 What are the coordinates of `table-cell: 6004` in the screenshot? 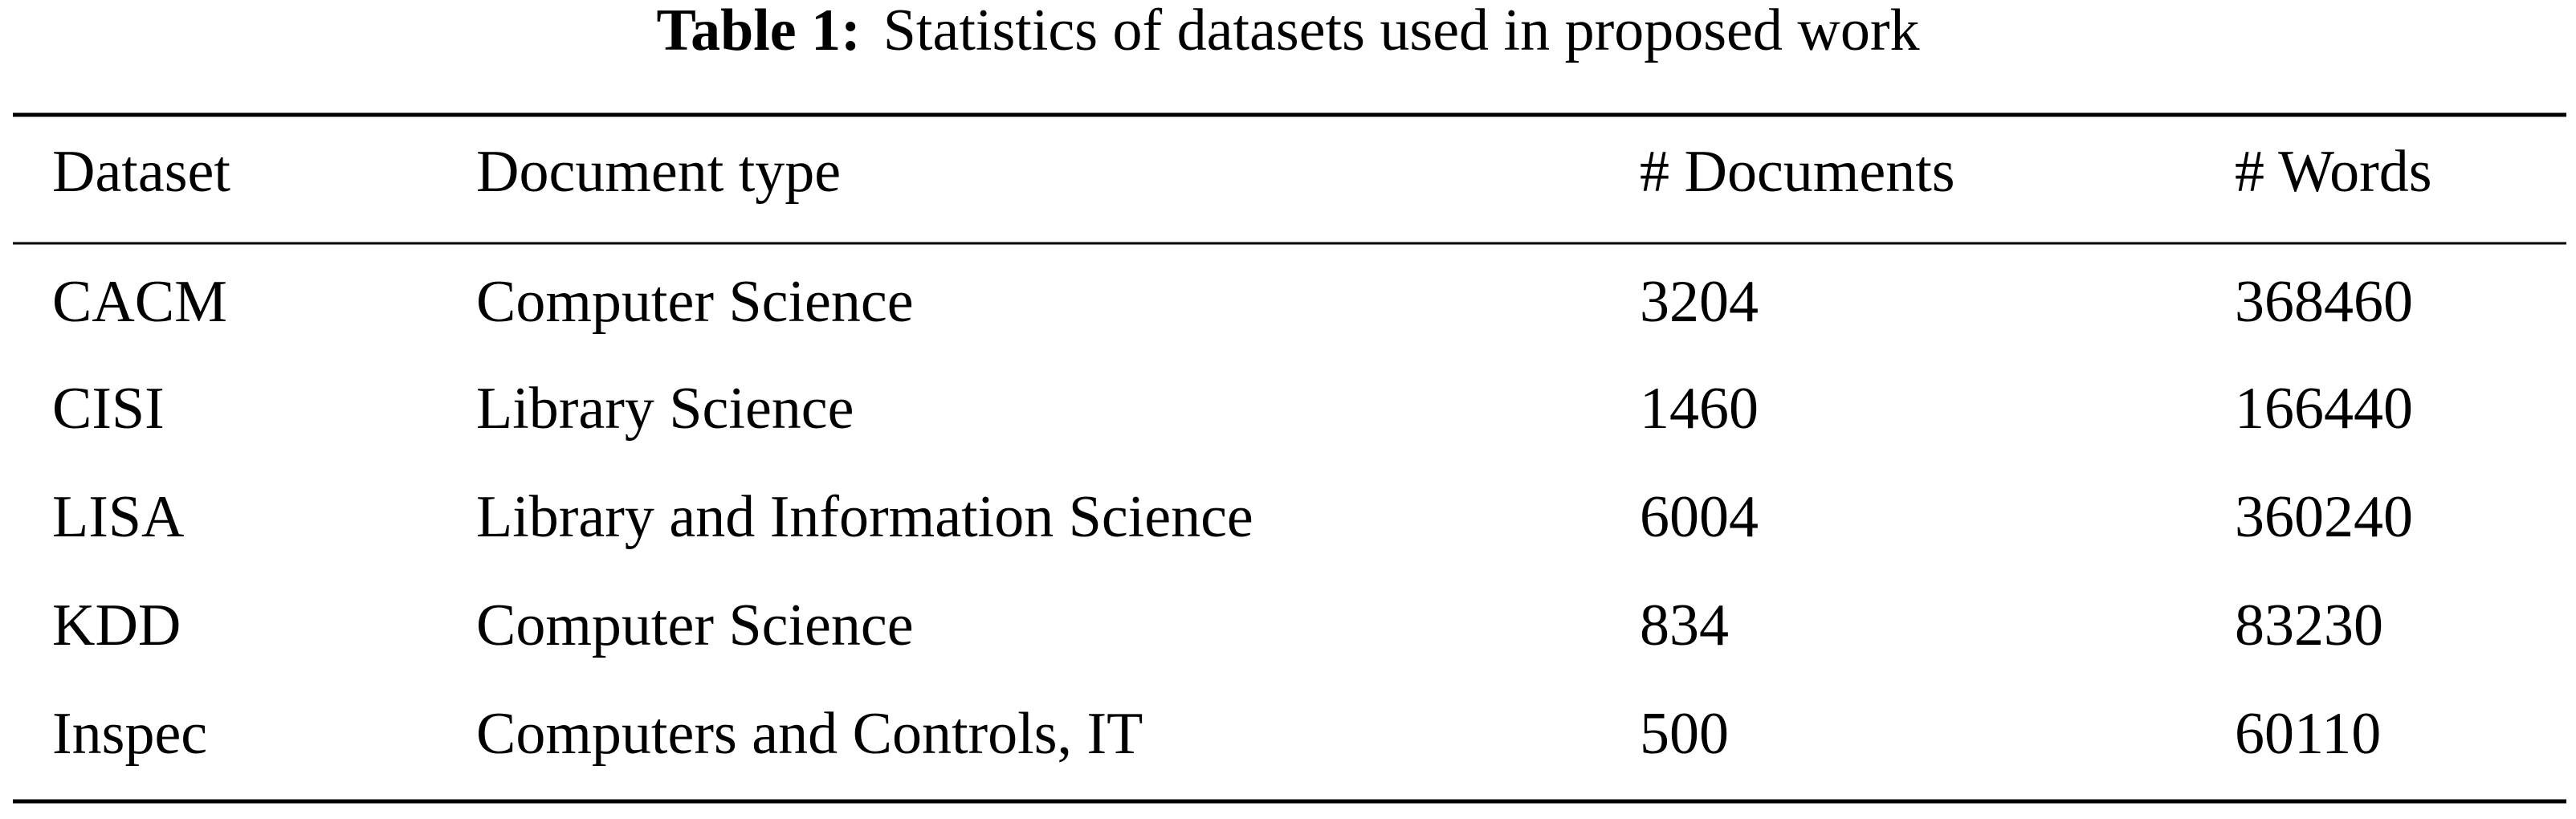 It's located at (1700, 517).